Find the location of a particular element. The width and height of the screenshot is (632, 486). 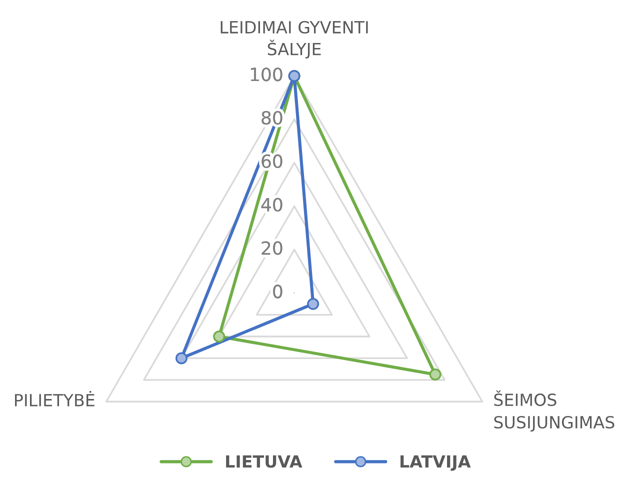

legend-label: LIETUVA is located at coordinates (264, 461).